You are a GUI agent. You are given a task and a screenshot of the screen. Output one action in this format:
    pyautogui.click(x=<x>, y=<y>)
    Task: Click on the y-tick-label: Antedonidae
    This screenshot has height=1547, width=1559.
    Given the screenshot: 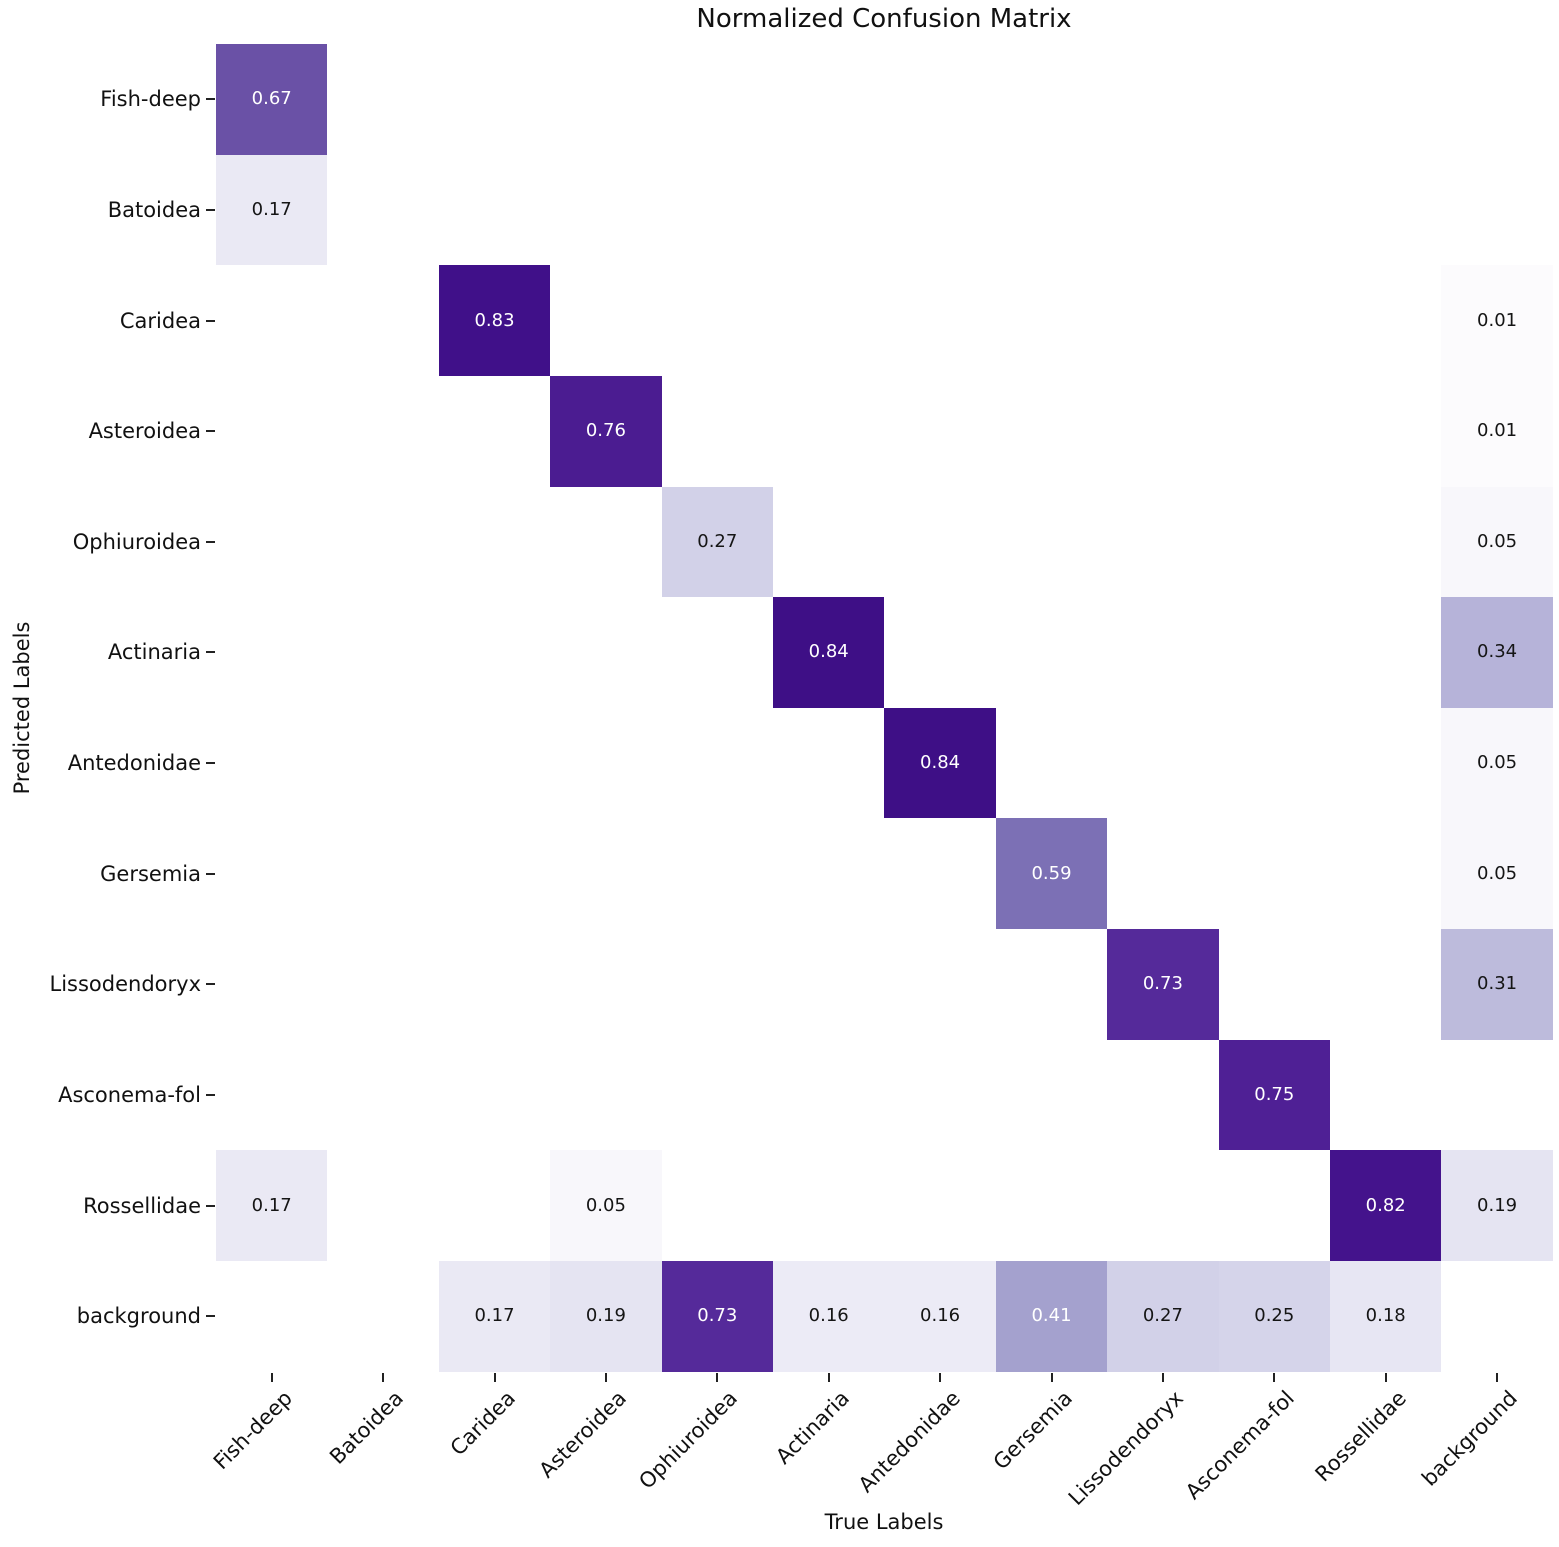 What is the action you would take?
    pyautogui.click(x=134, y=763)
    